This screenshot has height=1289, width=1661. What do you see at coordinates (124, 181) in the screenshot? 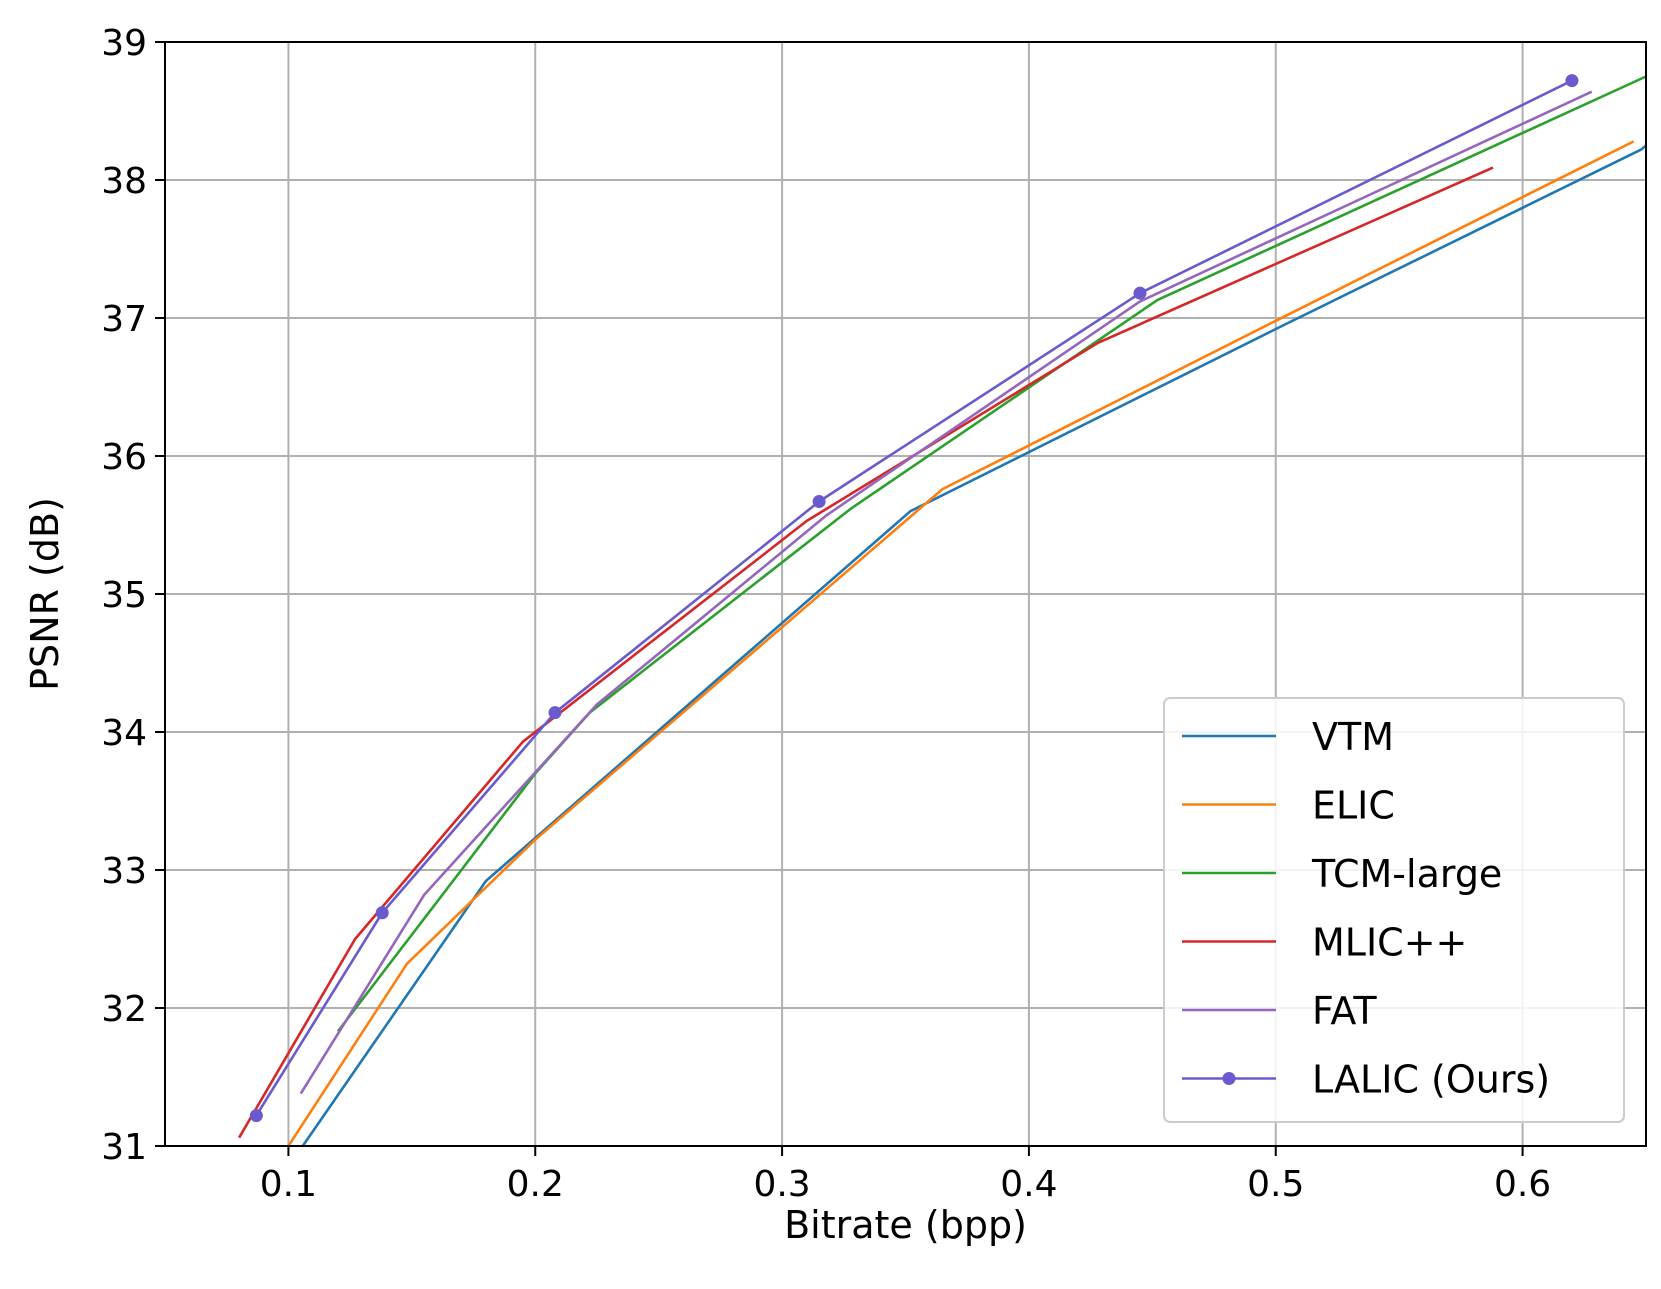
I see `y-tick-label: 38` at bounding box center [124, 181].